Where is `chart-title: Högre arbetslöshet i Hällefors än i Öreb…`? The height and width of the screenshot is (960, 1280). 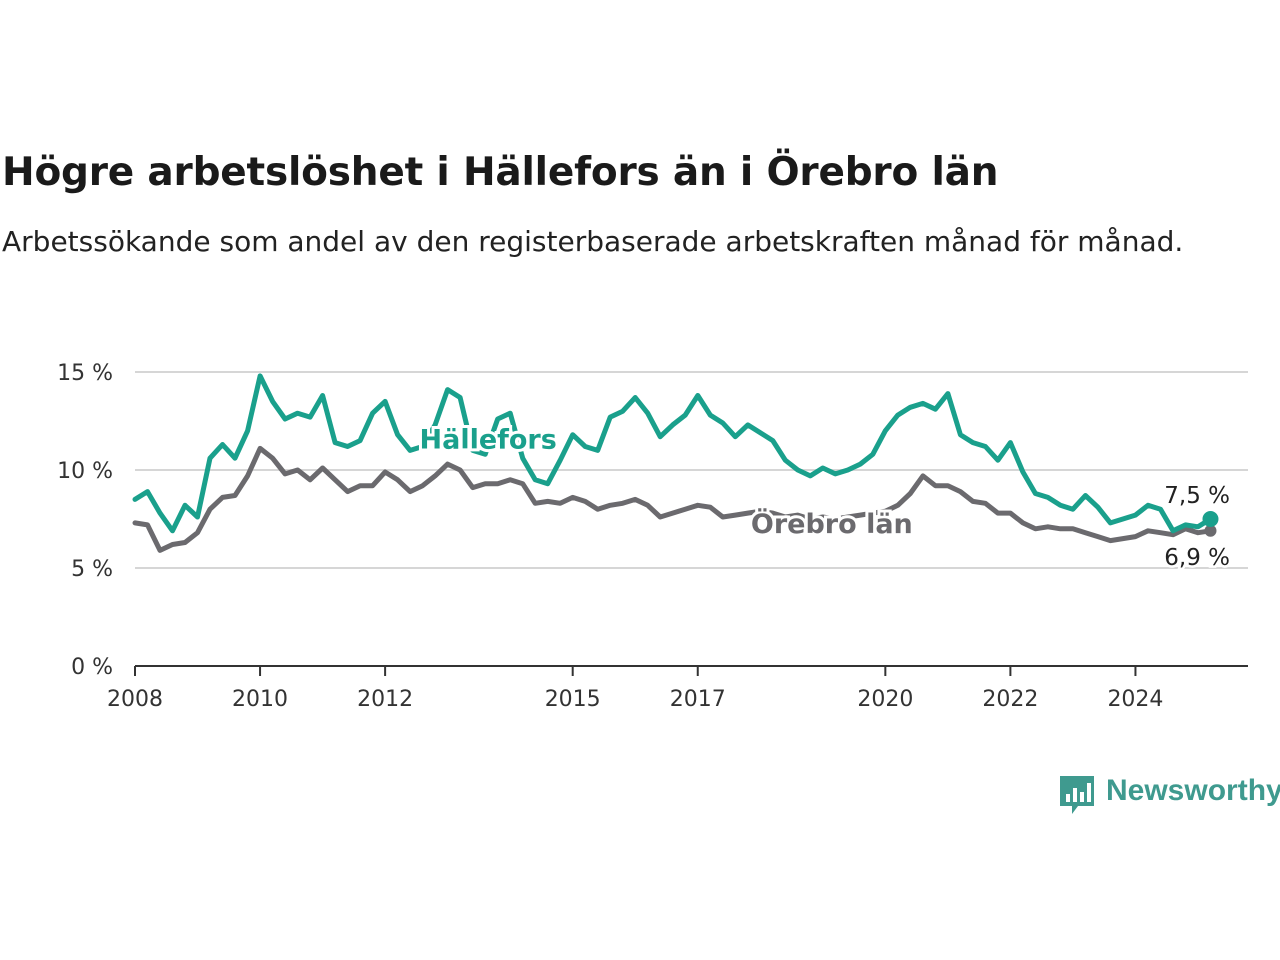 chart-title: Högre arbetslöshet i Hällefors än i Öreb… is located at coordinates (500, 172).